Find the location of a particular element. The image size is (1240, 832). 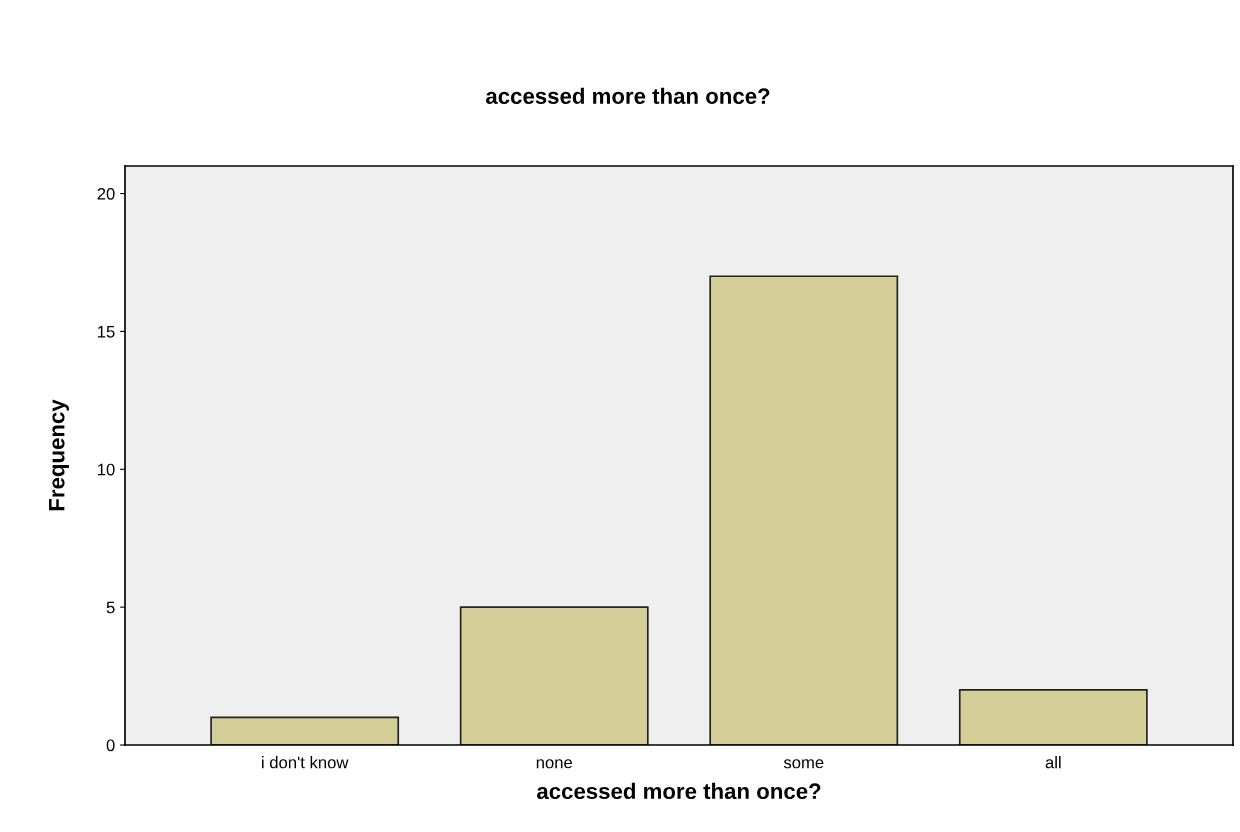

x-tick-label: none is located at coordinates (554, 764).